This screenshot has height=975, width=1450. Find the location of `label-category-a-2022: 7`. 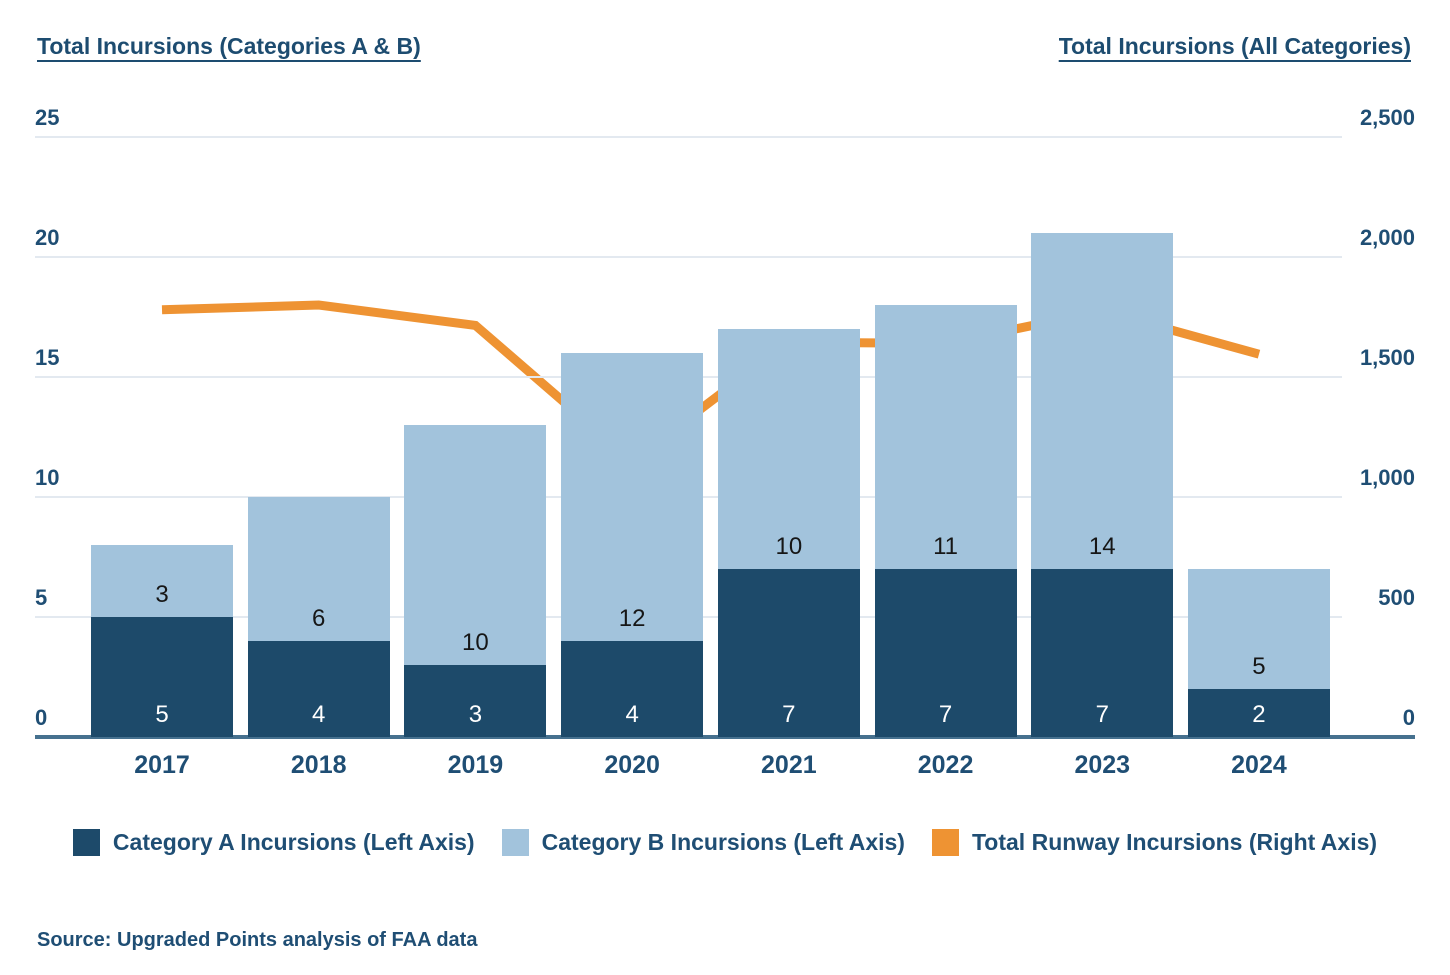

label-category-a-2022: 7 is located at coordinates (945, 714).